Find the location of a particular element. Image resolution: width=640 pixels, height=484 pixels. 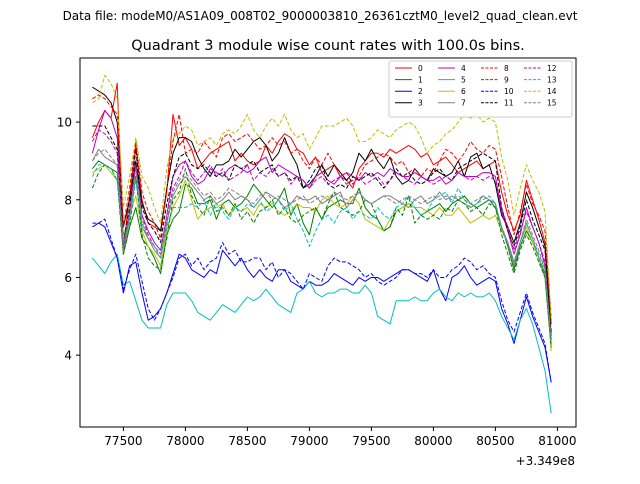

legend-label-3: 3 is located at coordinates (420, 103).